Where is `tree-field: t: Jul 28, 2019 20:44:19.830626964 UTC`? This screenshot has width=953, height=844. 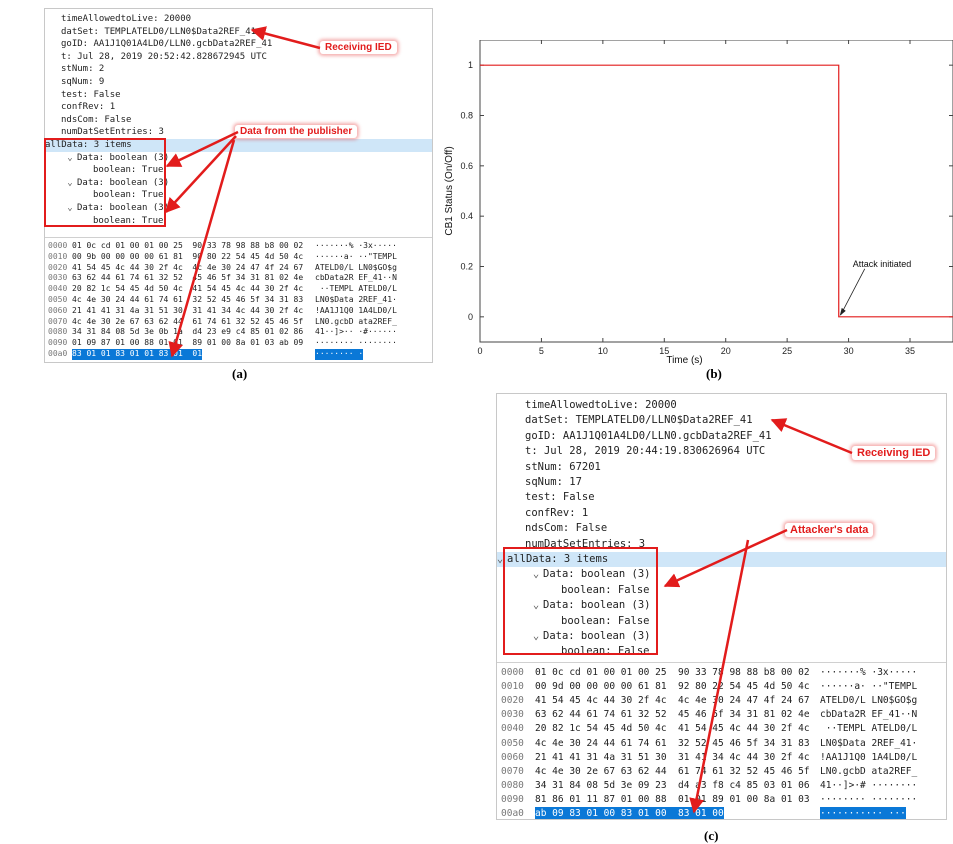
tree-field: t: Jul 28, 2019 20:44:19.830626964 UTC is located at coordinates (721, 451).